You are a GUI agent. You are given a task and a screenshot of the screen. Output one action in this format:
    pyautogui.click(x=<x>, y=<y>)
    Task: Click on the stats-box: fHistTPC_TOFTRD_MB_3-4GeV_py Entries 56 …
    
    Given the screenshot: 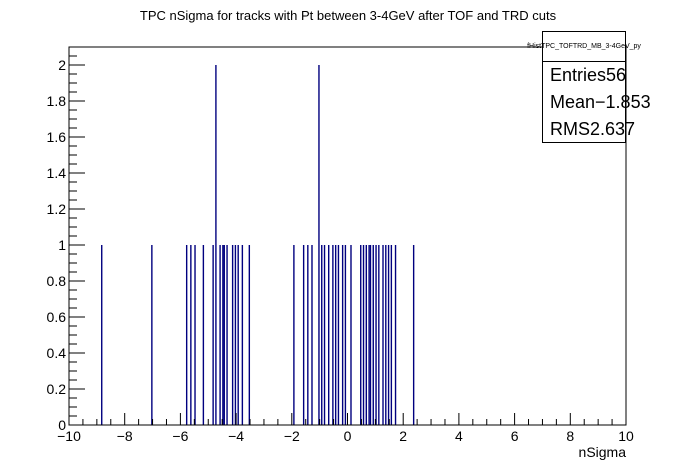 What is the action you would take?
    pyautogui.click(x=589, y=87)
    